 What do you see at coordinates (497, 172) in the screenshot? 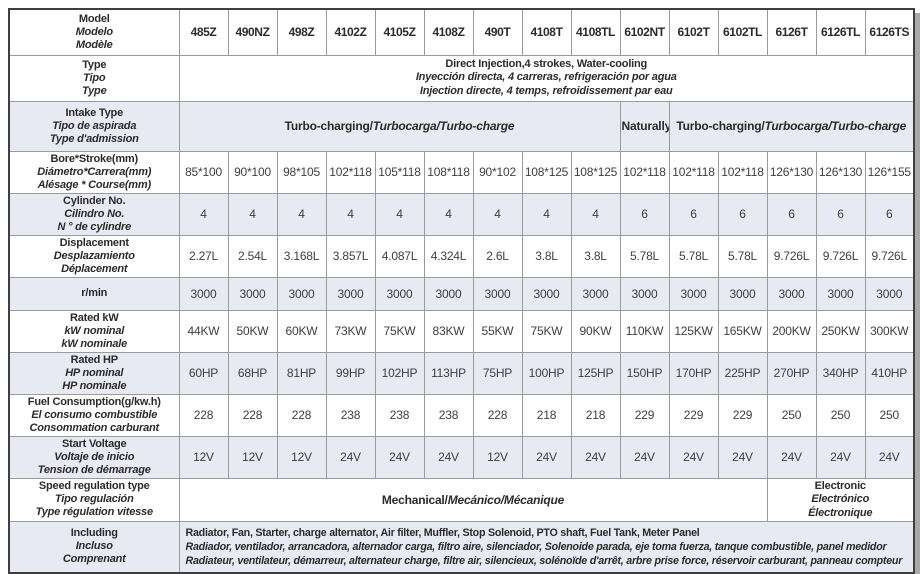
I see `value-cell: 90*102` at bounding box center [497, 172].